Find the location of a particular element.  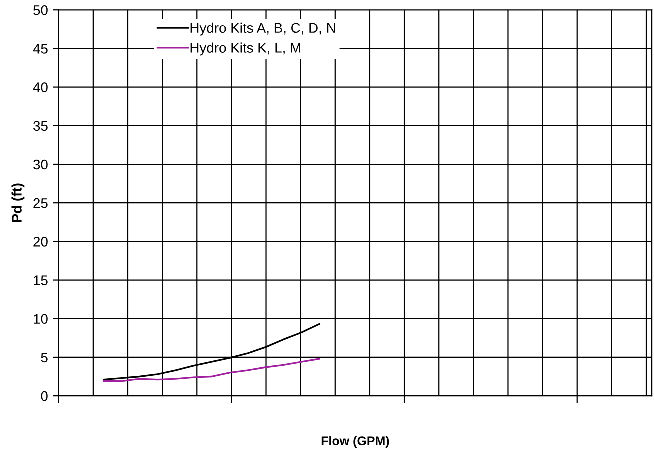

y-tick-label: 30 is located at coordinates (41, 165).